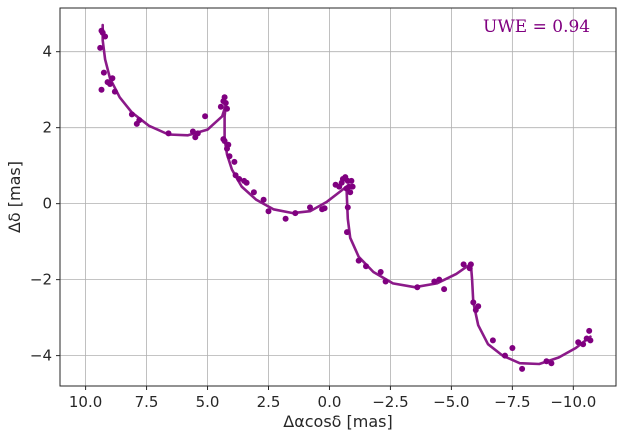 The width and height of the screenshot is (624, 438). I want to click on x-tick-label: 10.0, so click(85, 402).